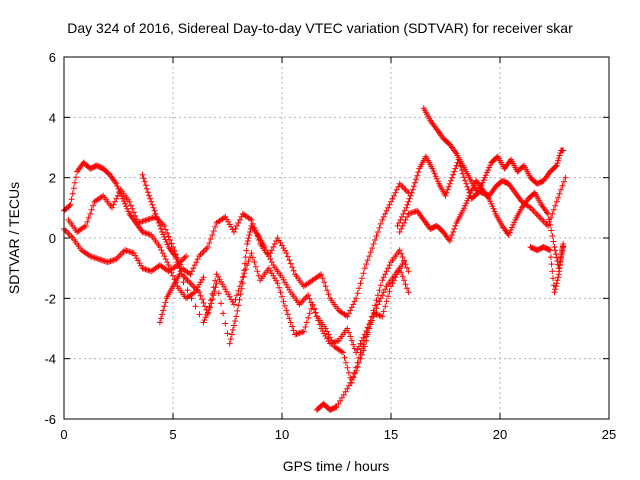 The width and height of the screenshot is (640, 480). What do you see at coordinates (547, 268) in the screenshot?
I see `series-track-j` at bounding box center [547, 268].